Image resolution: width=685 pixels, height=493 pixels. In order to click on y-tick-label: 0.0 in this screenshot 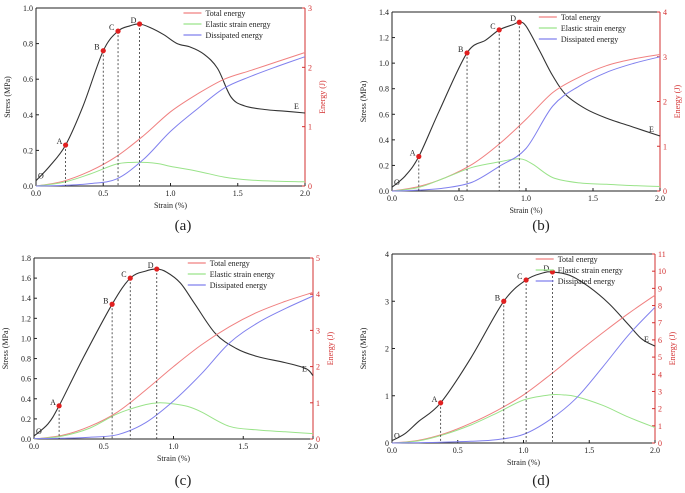, I will do `click(384, 191)`.